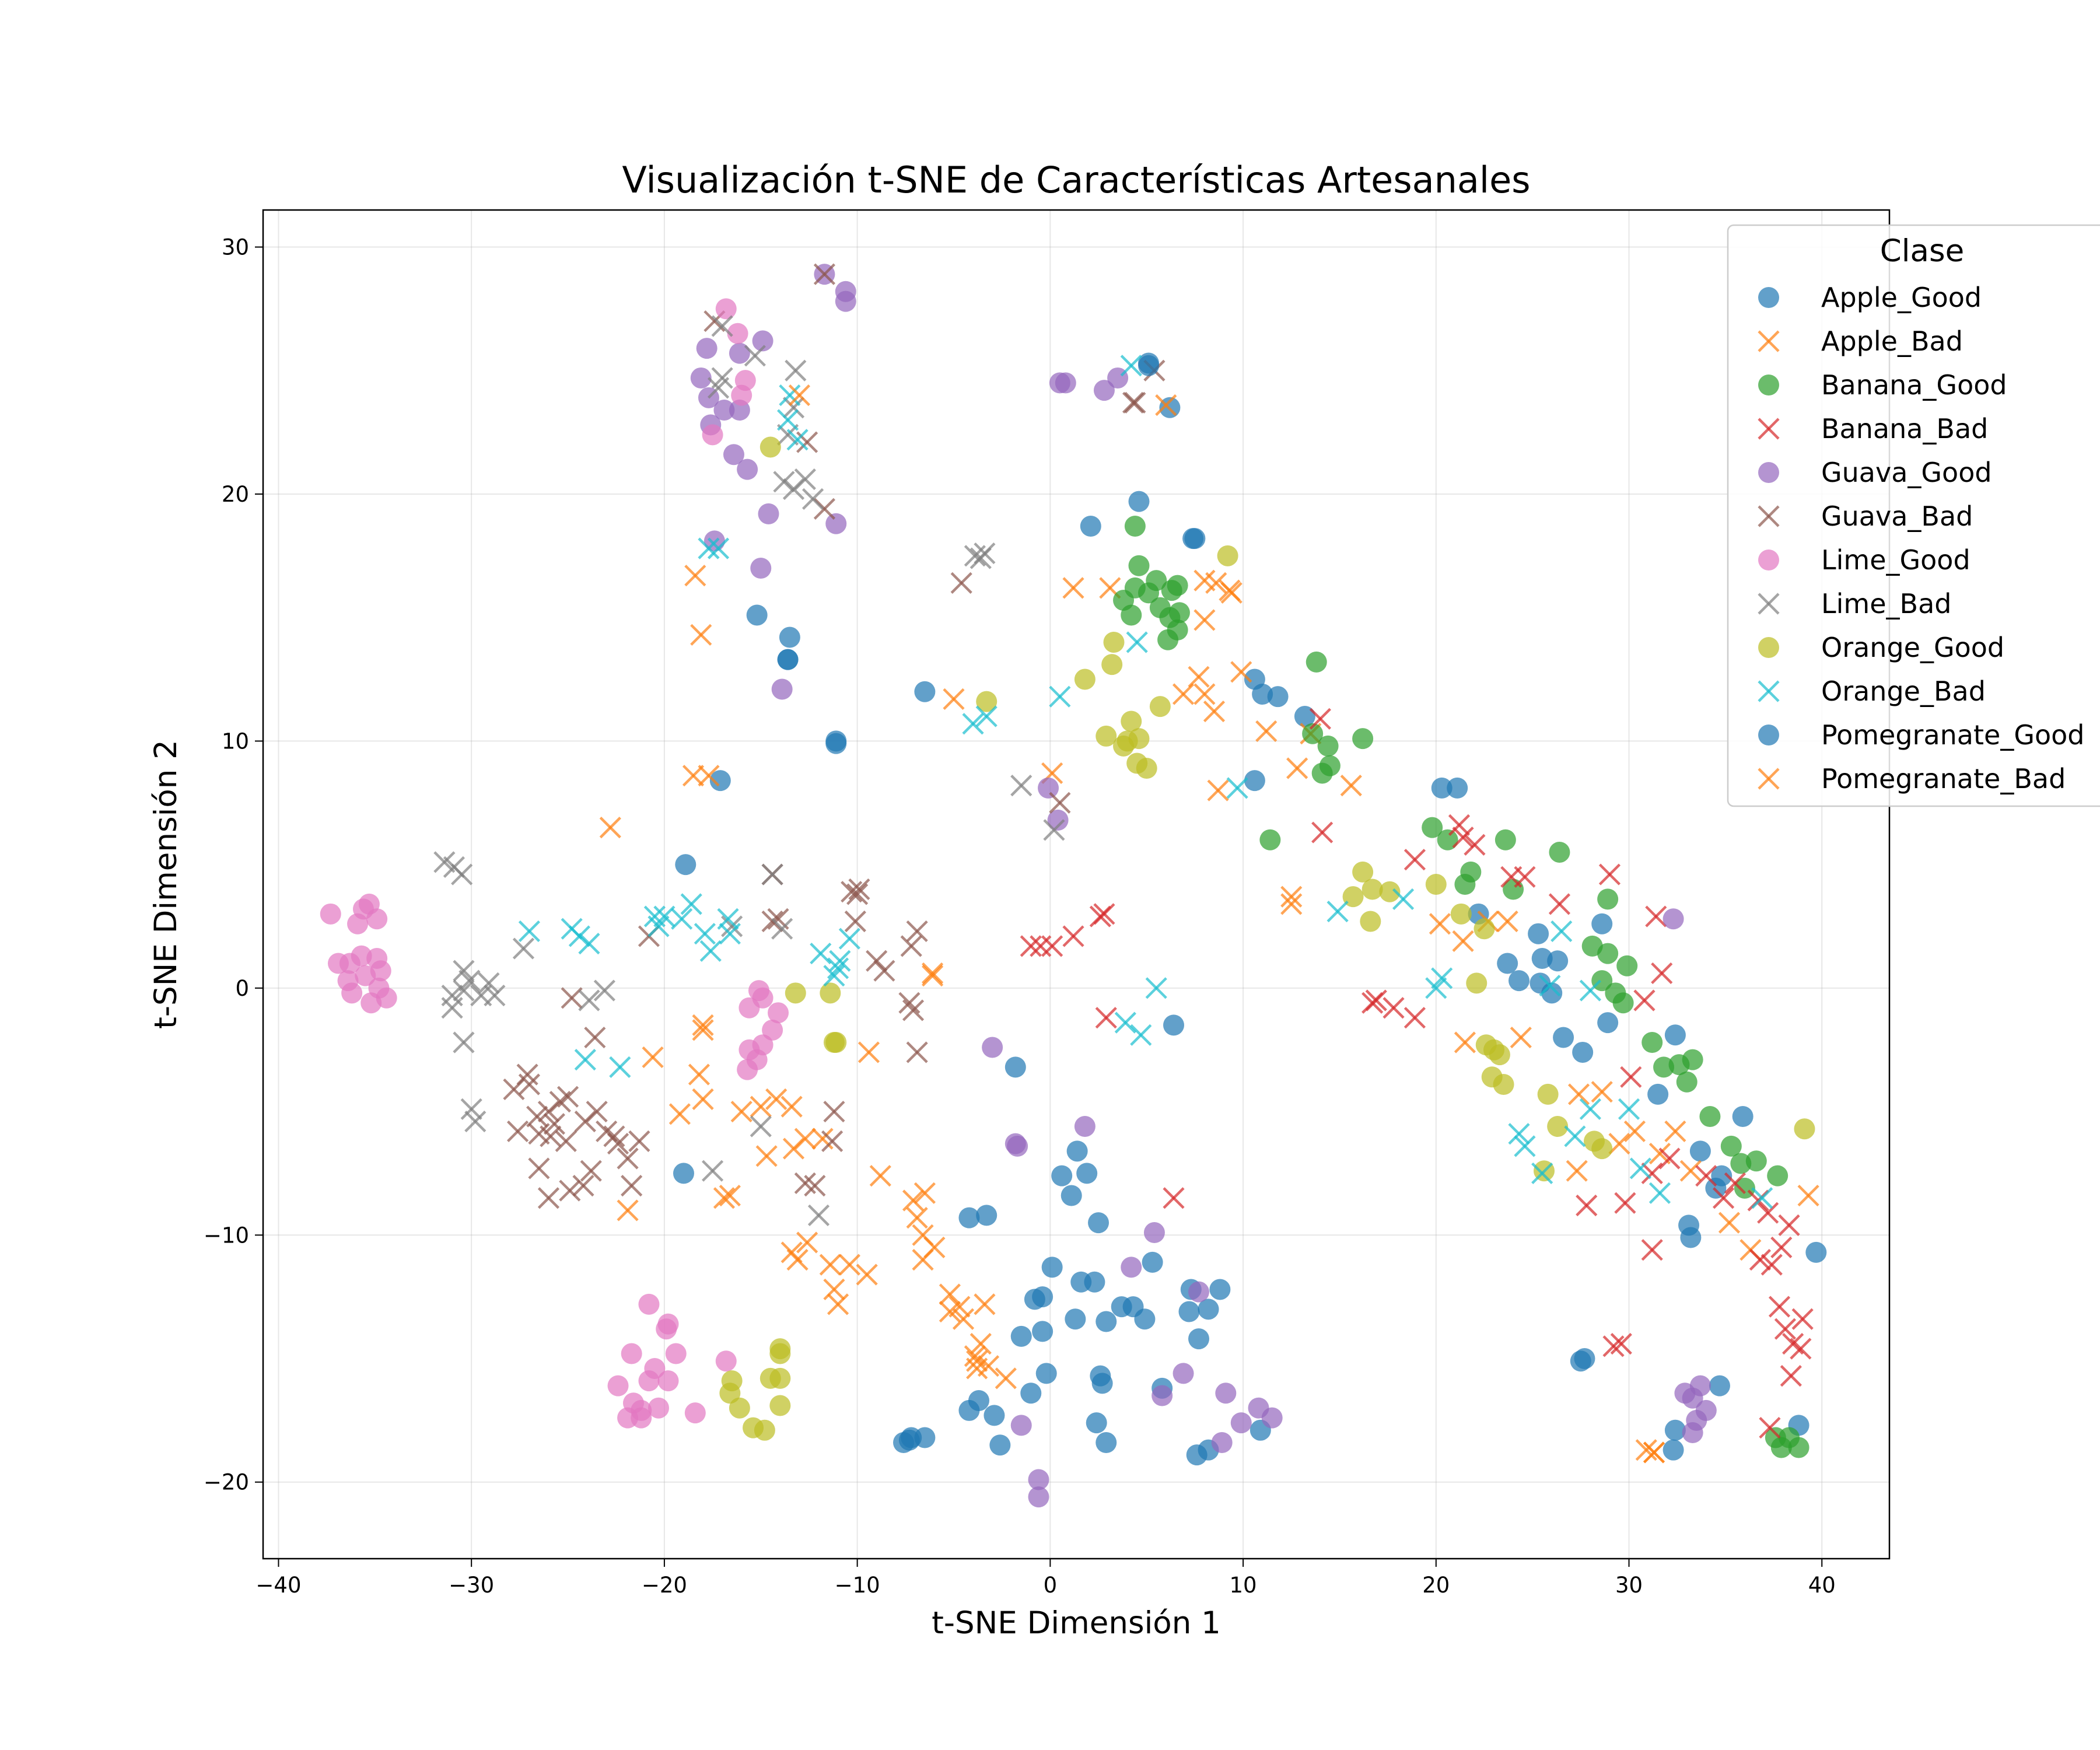  Describe the element at coordinates (1872, 691) in the screenshot. I see `legend-item-orange-bad: Orange_Bad` at that location.